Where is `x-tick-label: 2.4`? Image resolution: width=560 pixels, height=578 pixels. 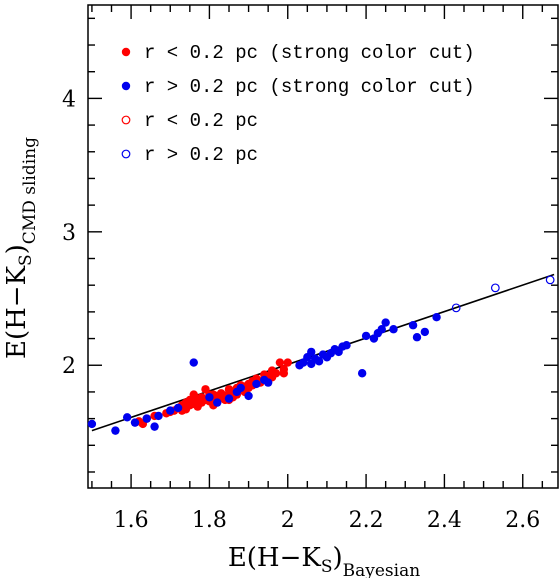 x-tick-label: 2.4 is located at coordinates (444, 520).